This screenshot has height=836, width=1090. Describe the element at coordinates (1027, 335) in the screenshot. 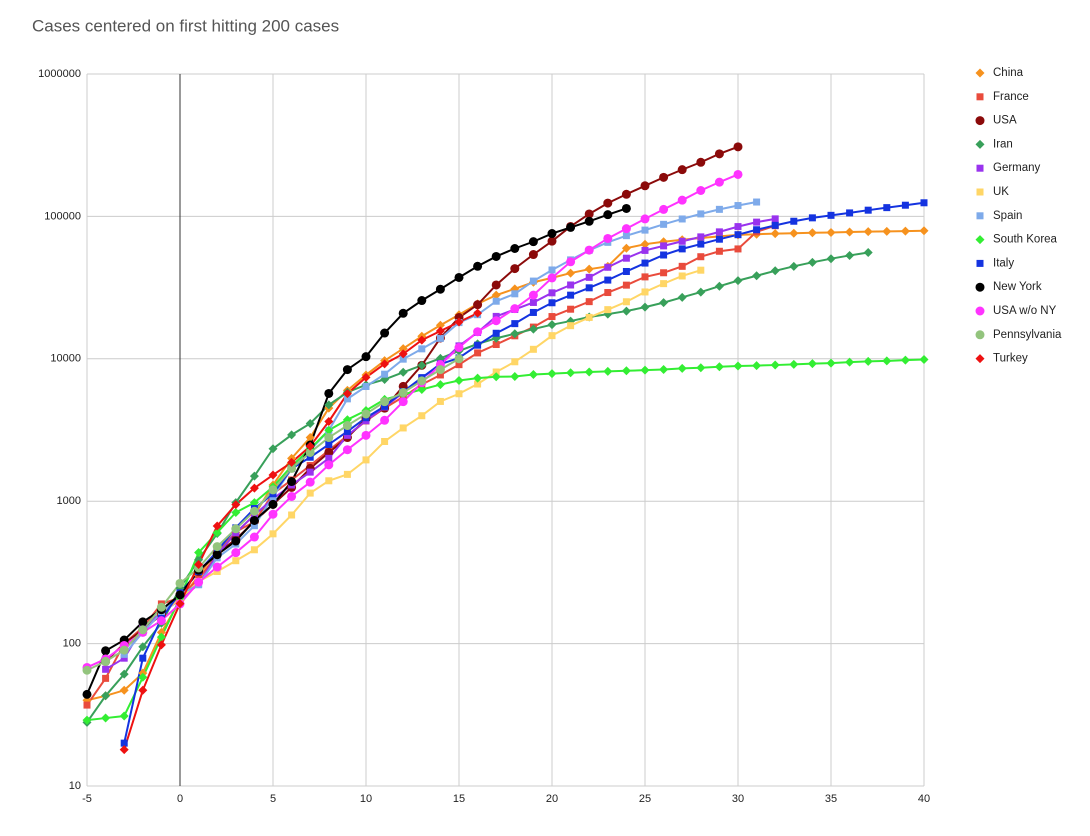

I see `legend-label: Pennsylvania` at that location.